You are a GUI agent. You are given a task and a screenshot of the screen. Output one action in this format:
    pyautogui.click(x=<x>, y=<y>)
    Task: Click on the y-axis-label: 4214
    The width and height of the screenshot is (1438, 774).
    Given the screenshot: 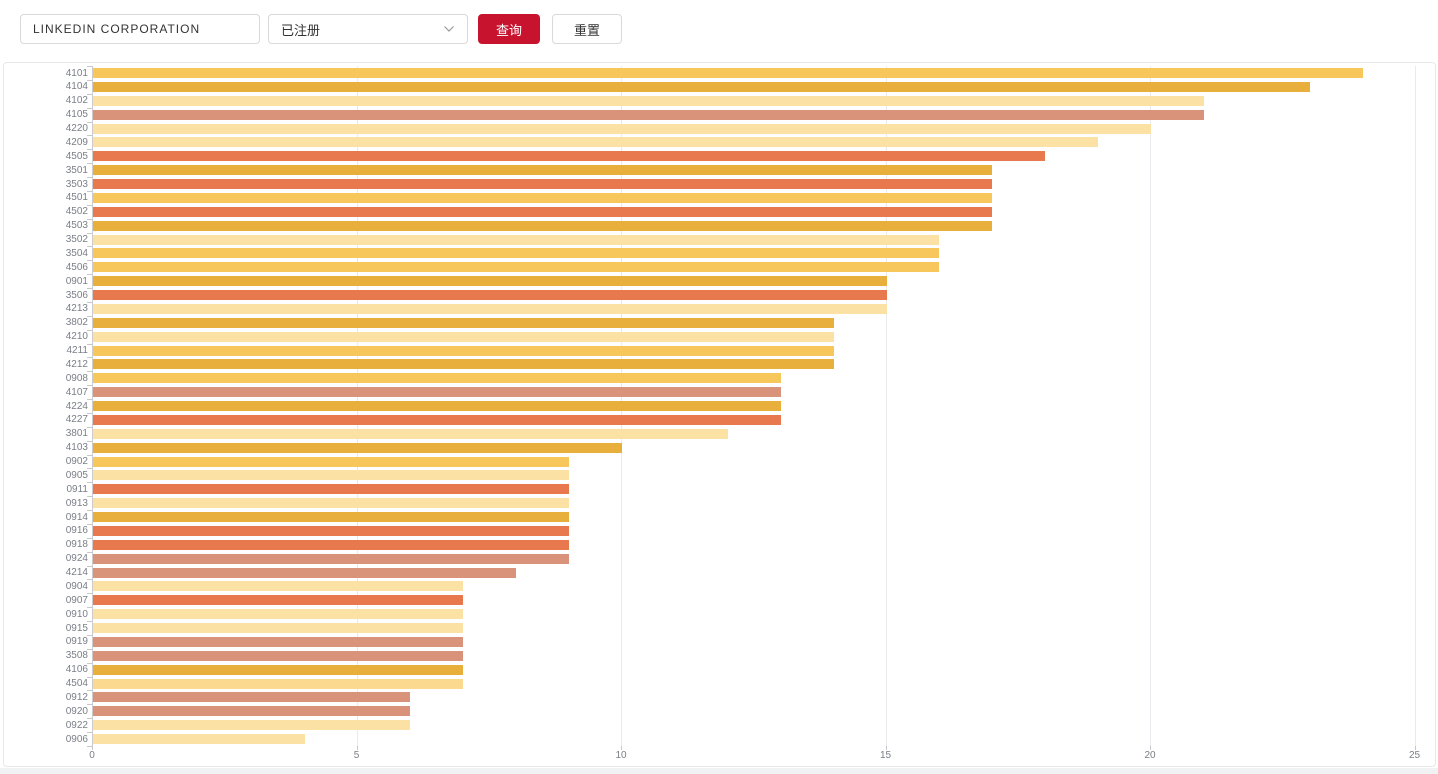 What is the action you would take?
    pyautogui.click(x=76, y=572)
    